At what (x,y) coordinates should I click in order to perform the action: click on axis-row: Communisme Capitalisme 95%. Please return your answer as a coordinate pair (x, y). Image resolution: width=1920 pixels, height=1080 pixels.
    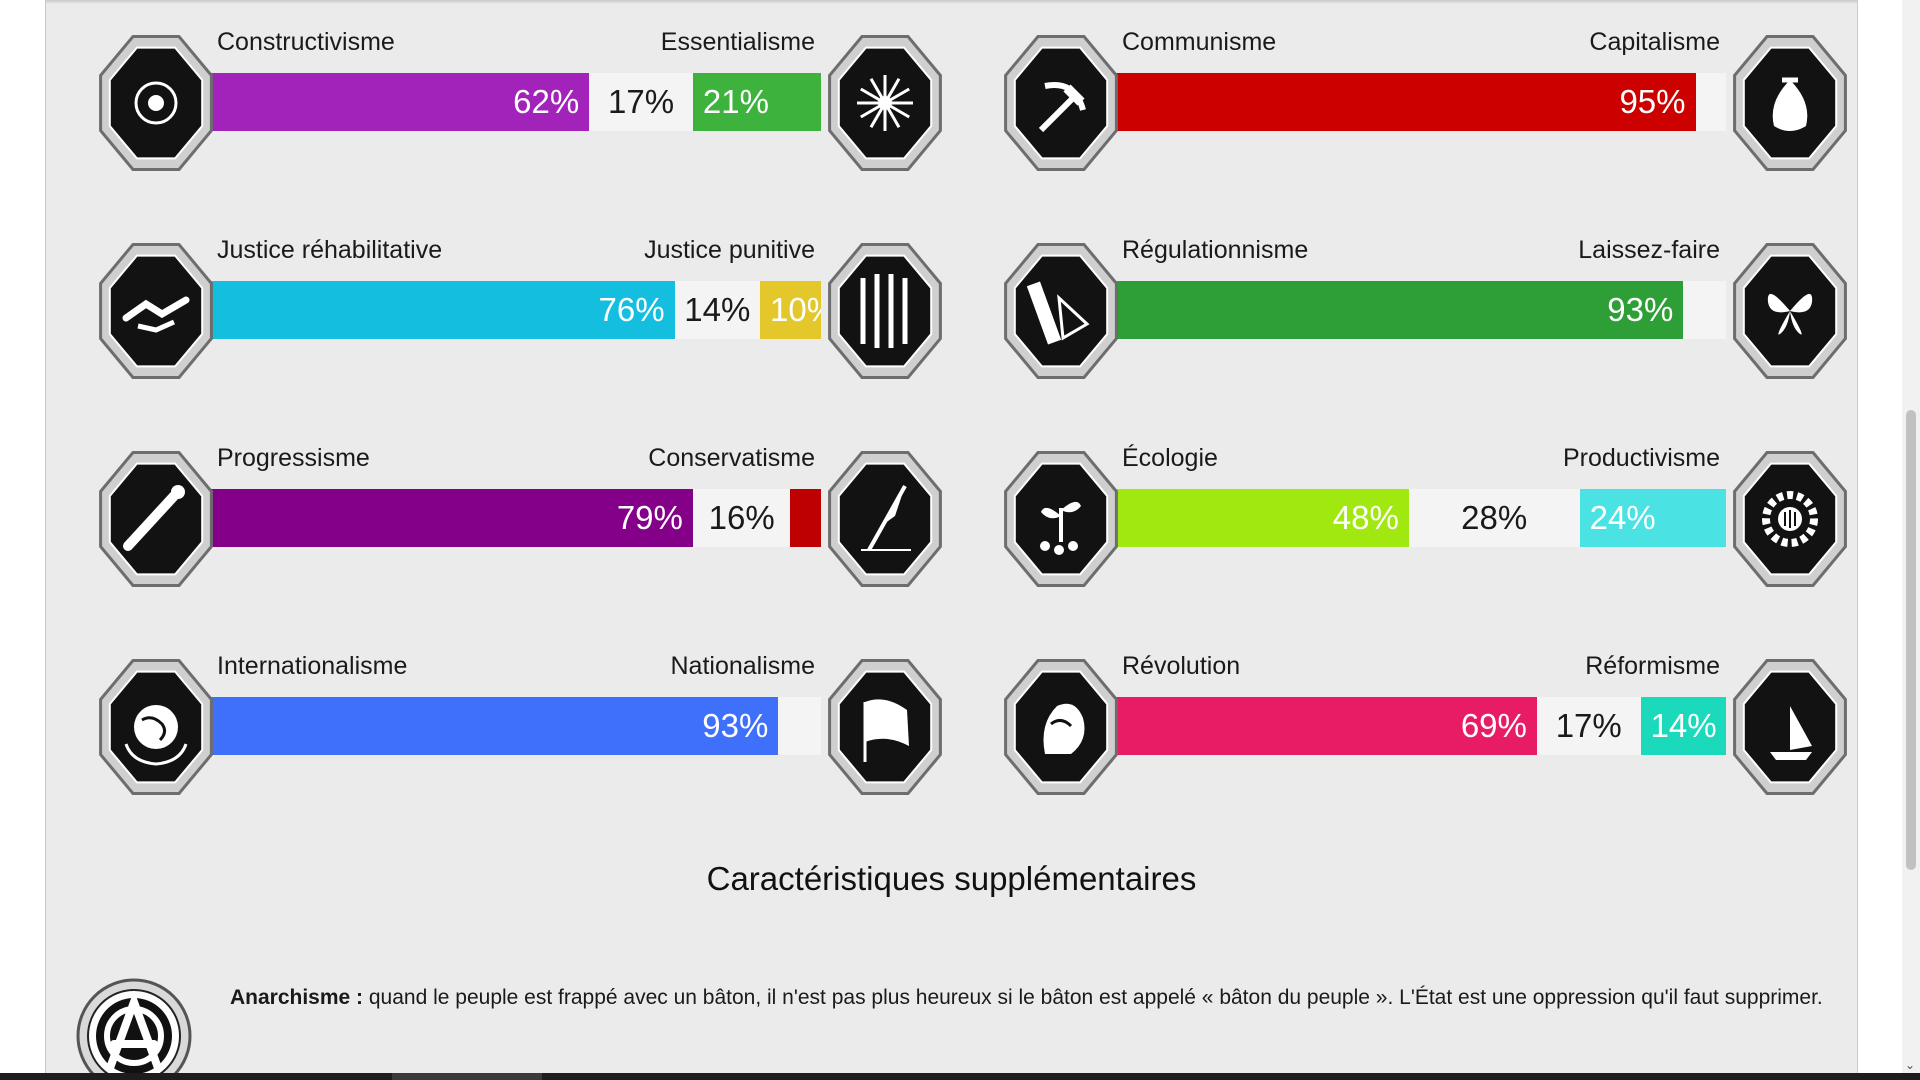
    Looking at the image, I should click on (1411, 90).